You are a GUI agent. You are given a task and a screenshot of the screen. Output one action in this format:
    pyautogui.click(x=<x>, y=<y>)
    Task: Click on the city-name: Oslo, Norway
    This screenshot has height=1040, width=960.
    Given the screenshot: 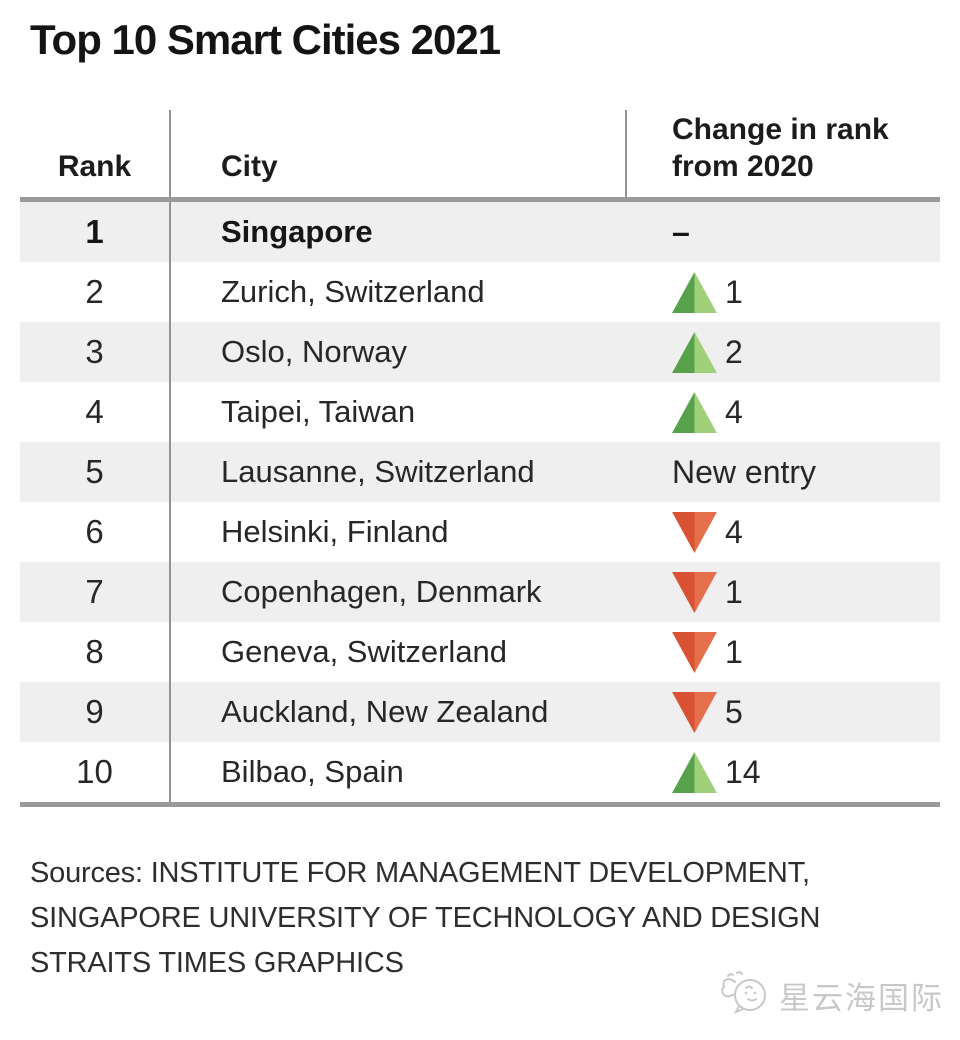 What is the action you would take?
    pyautogui.click(x=314, y=351)
    